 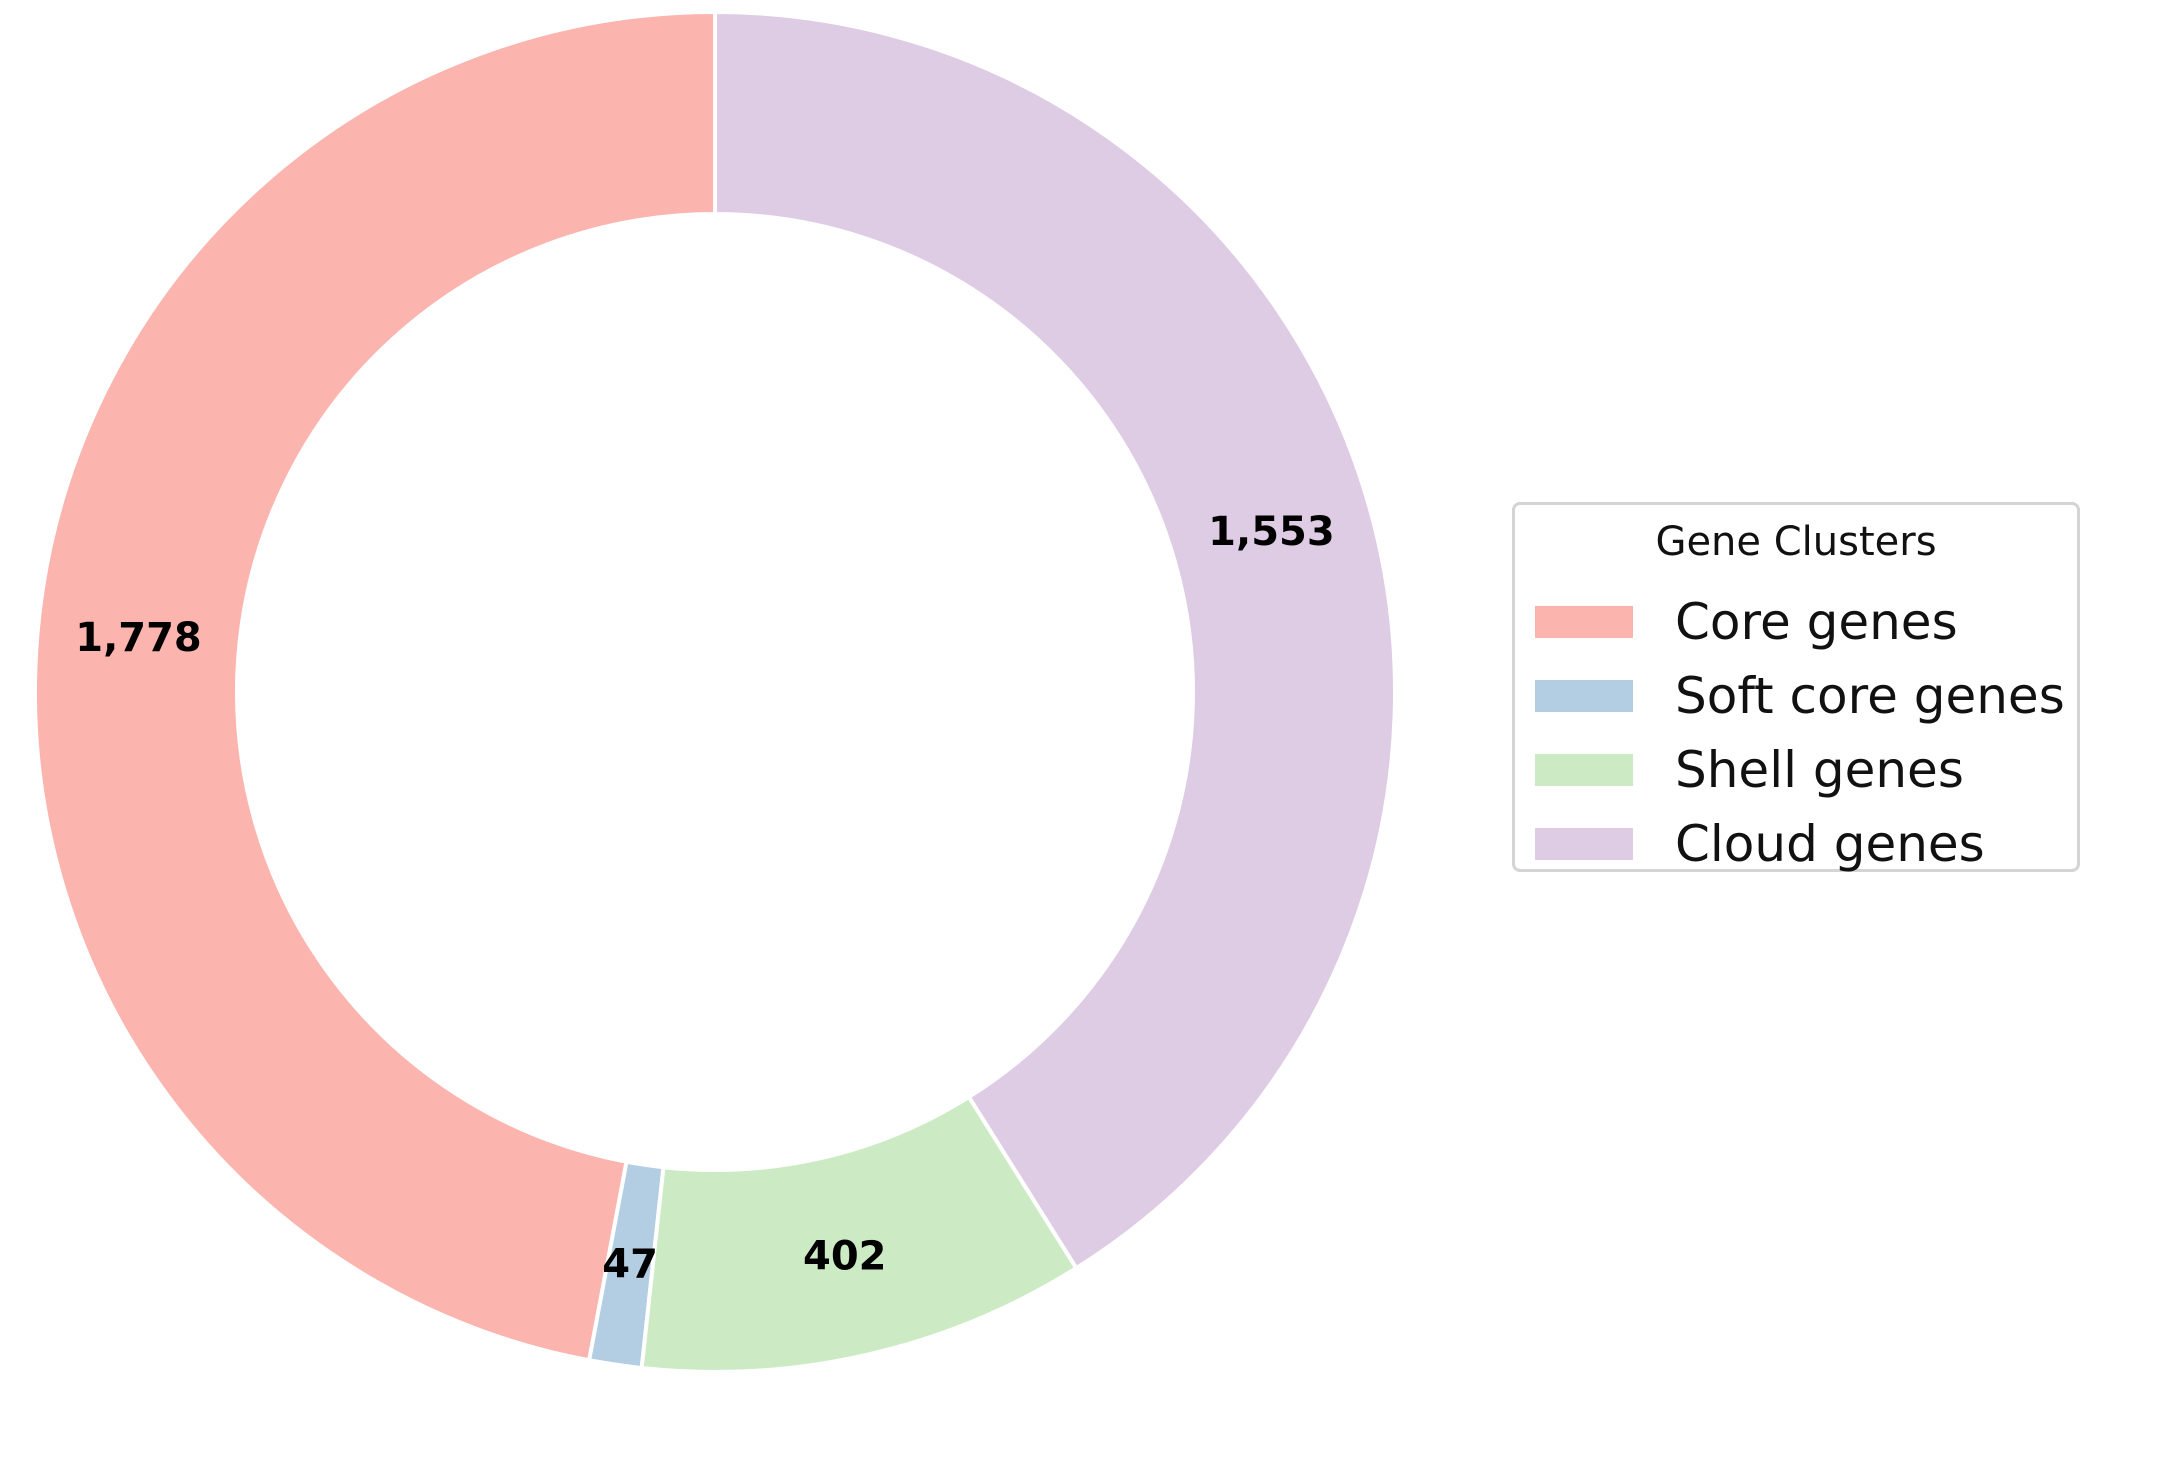 I want to click on legend-label: Soft core genes, so click(x=1870, y=696).